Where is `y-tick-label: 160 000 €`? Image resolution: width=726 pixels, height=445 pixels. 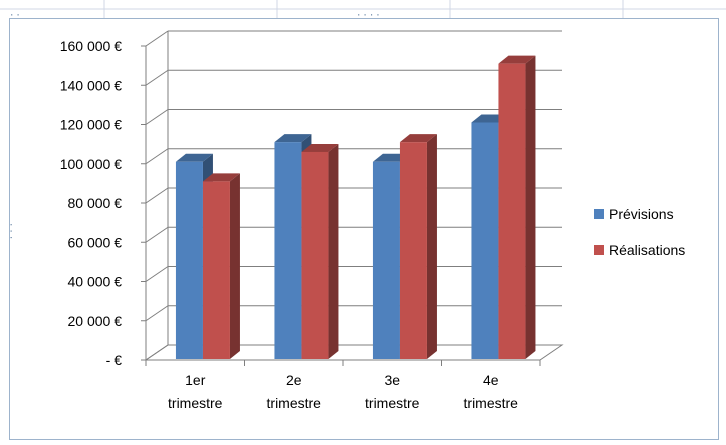 y-tick-label: 160 000 € is located at coordinates (91, 46).